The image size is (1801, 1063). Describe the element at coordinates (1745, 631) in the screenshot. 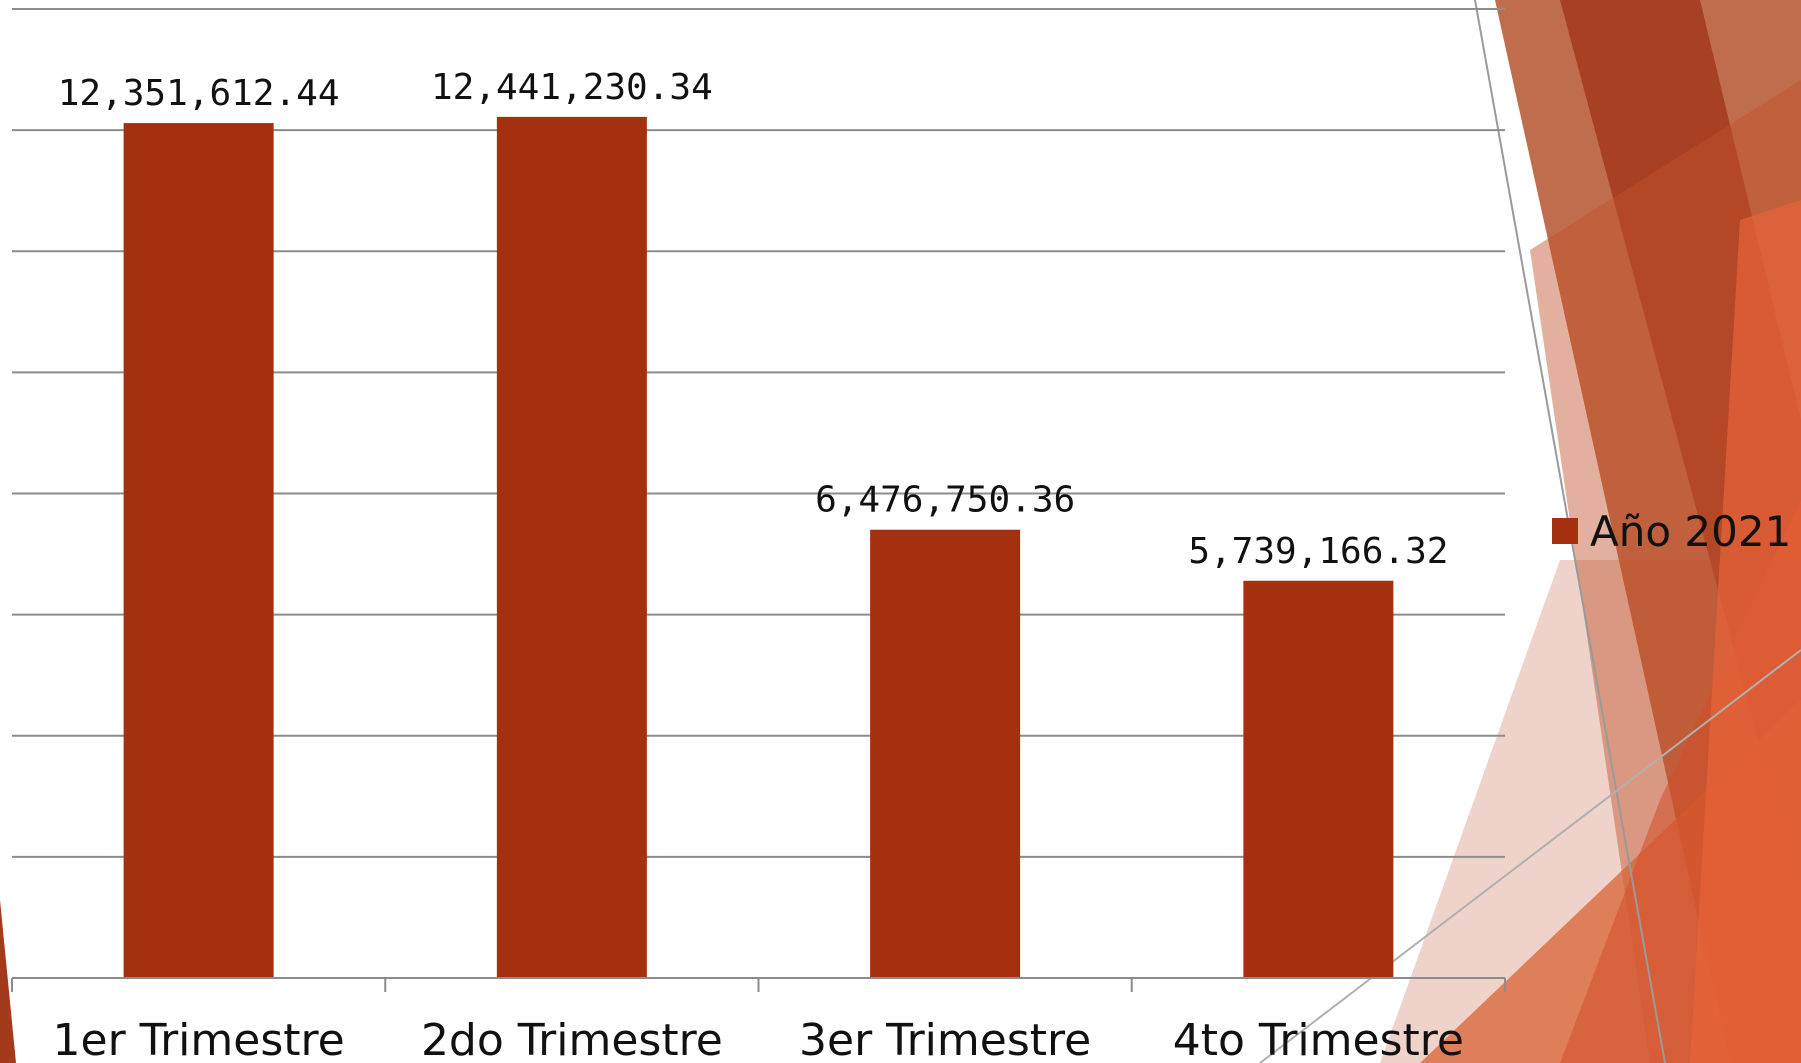

I see `deco-facet` at that location.